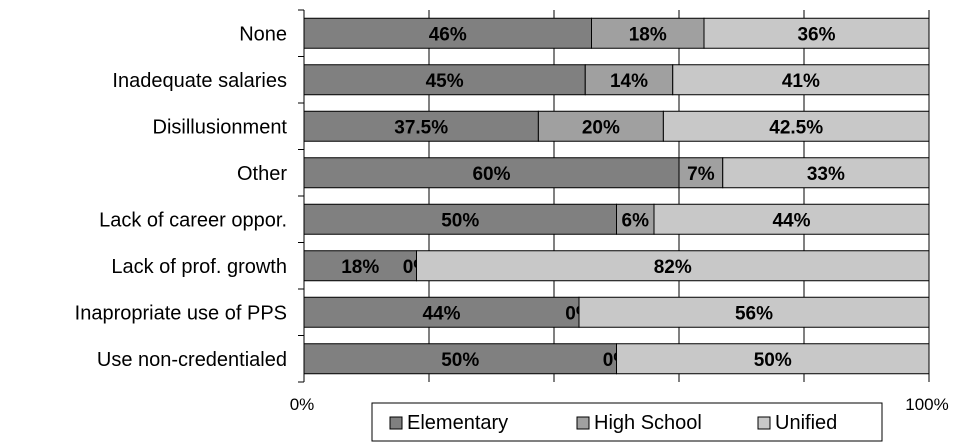  What do you see at coordinates (926, 404) in the screenshot?
I see `x-tick-label: 100%` at bounding box center [926, 404].